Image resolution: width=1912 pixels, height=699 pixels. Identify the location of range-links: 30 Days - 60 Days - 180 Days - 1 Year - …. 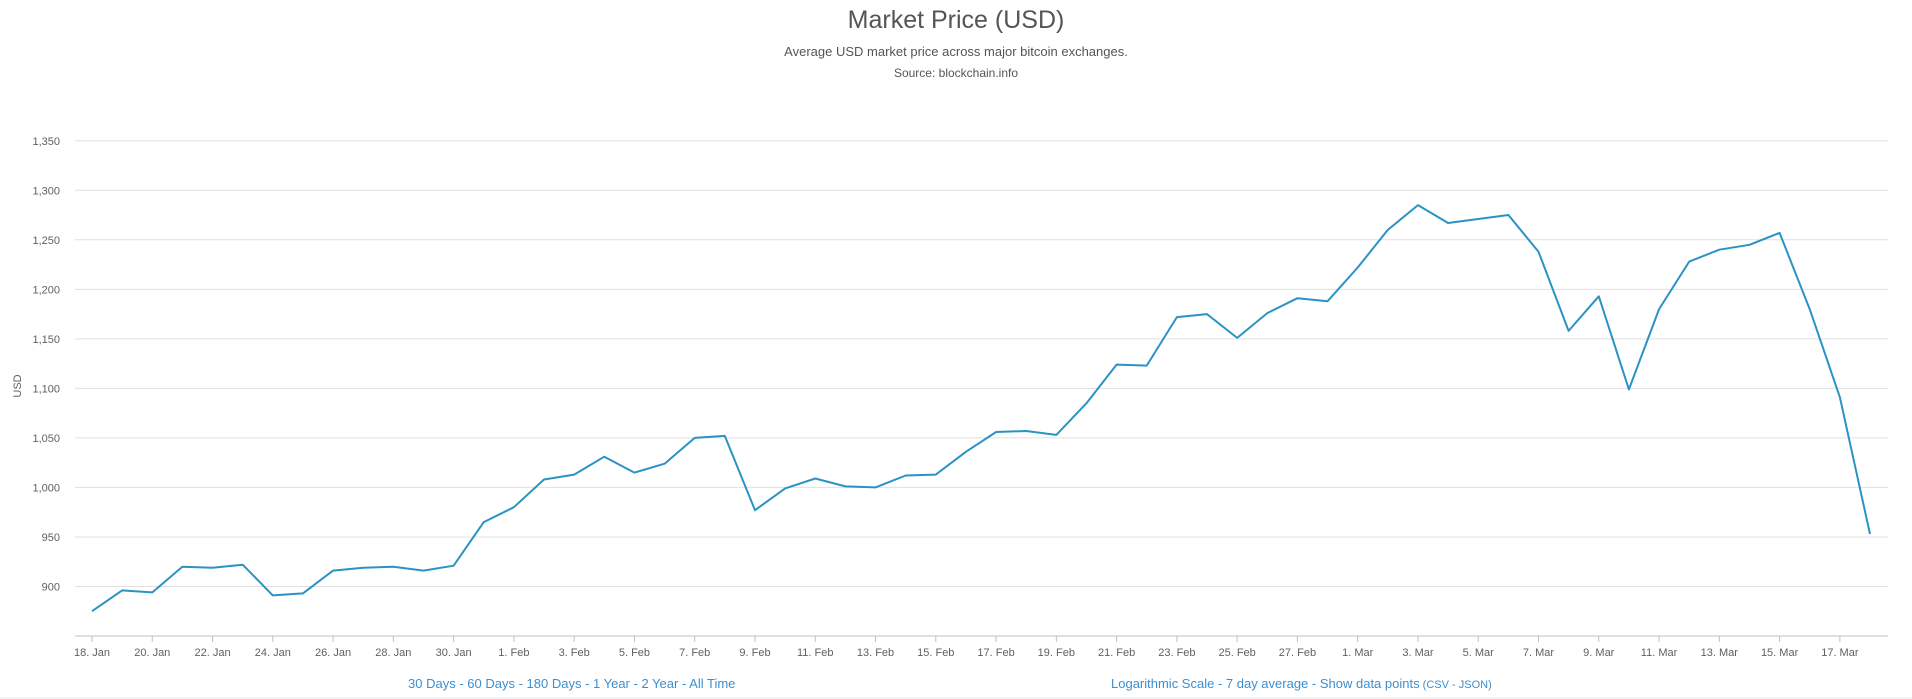
(571, 683).